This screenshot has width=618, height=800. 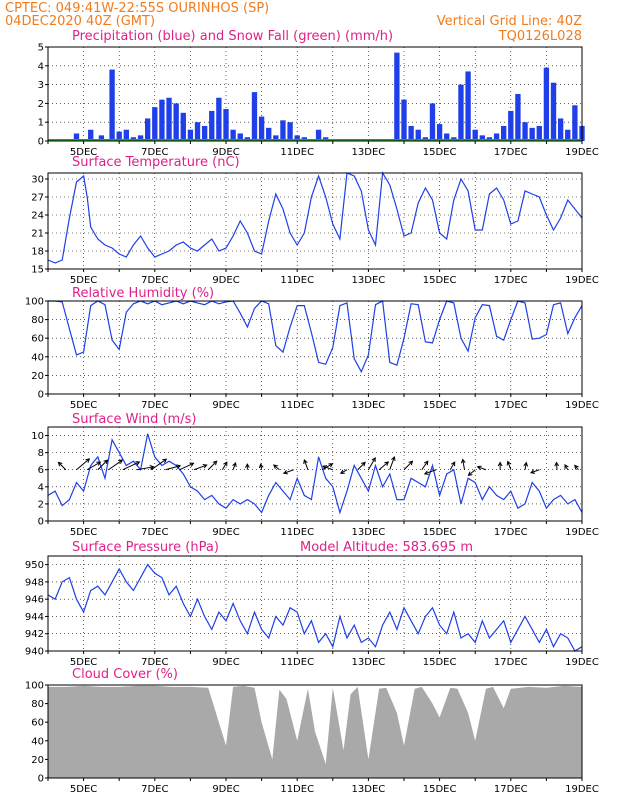 What do you see at coordinates (37, 234) in the screenshot?
I see `temperature-y-tick-label: 21` at bounding box center [37, 234].